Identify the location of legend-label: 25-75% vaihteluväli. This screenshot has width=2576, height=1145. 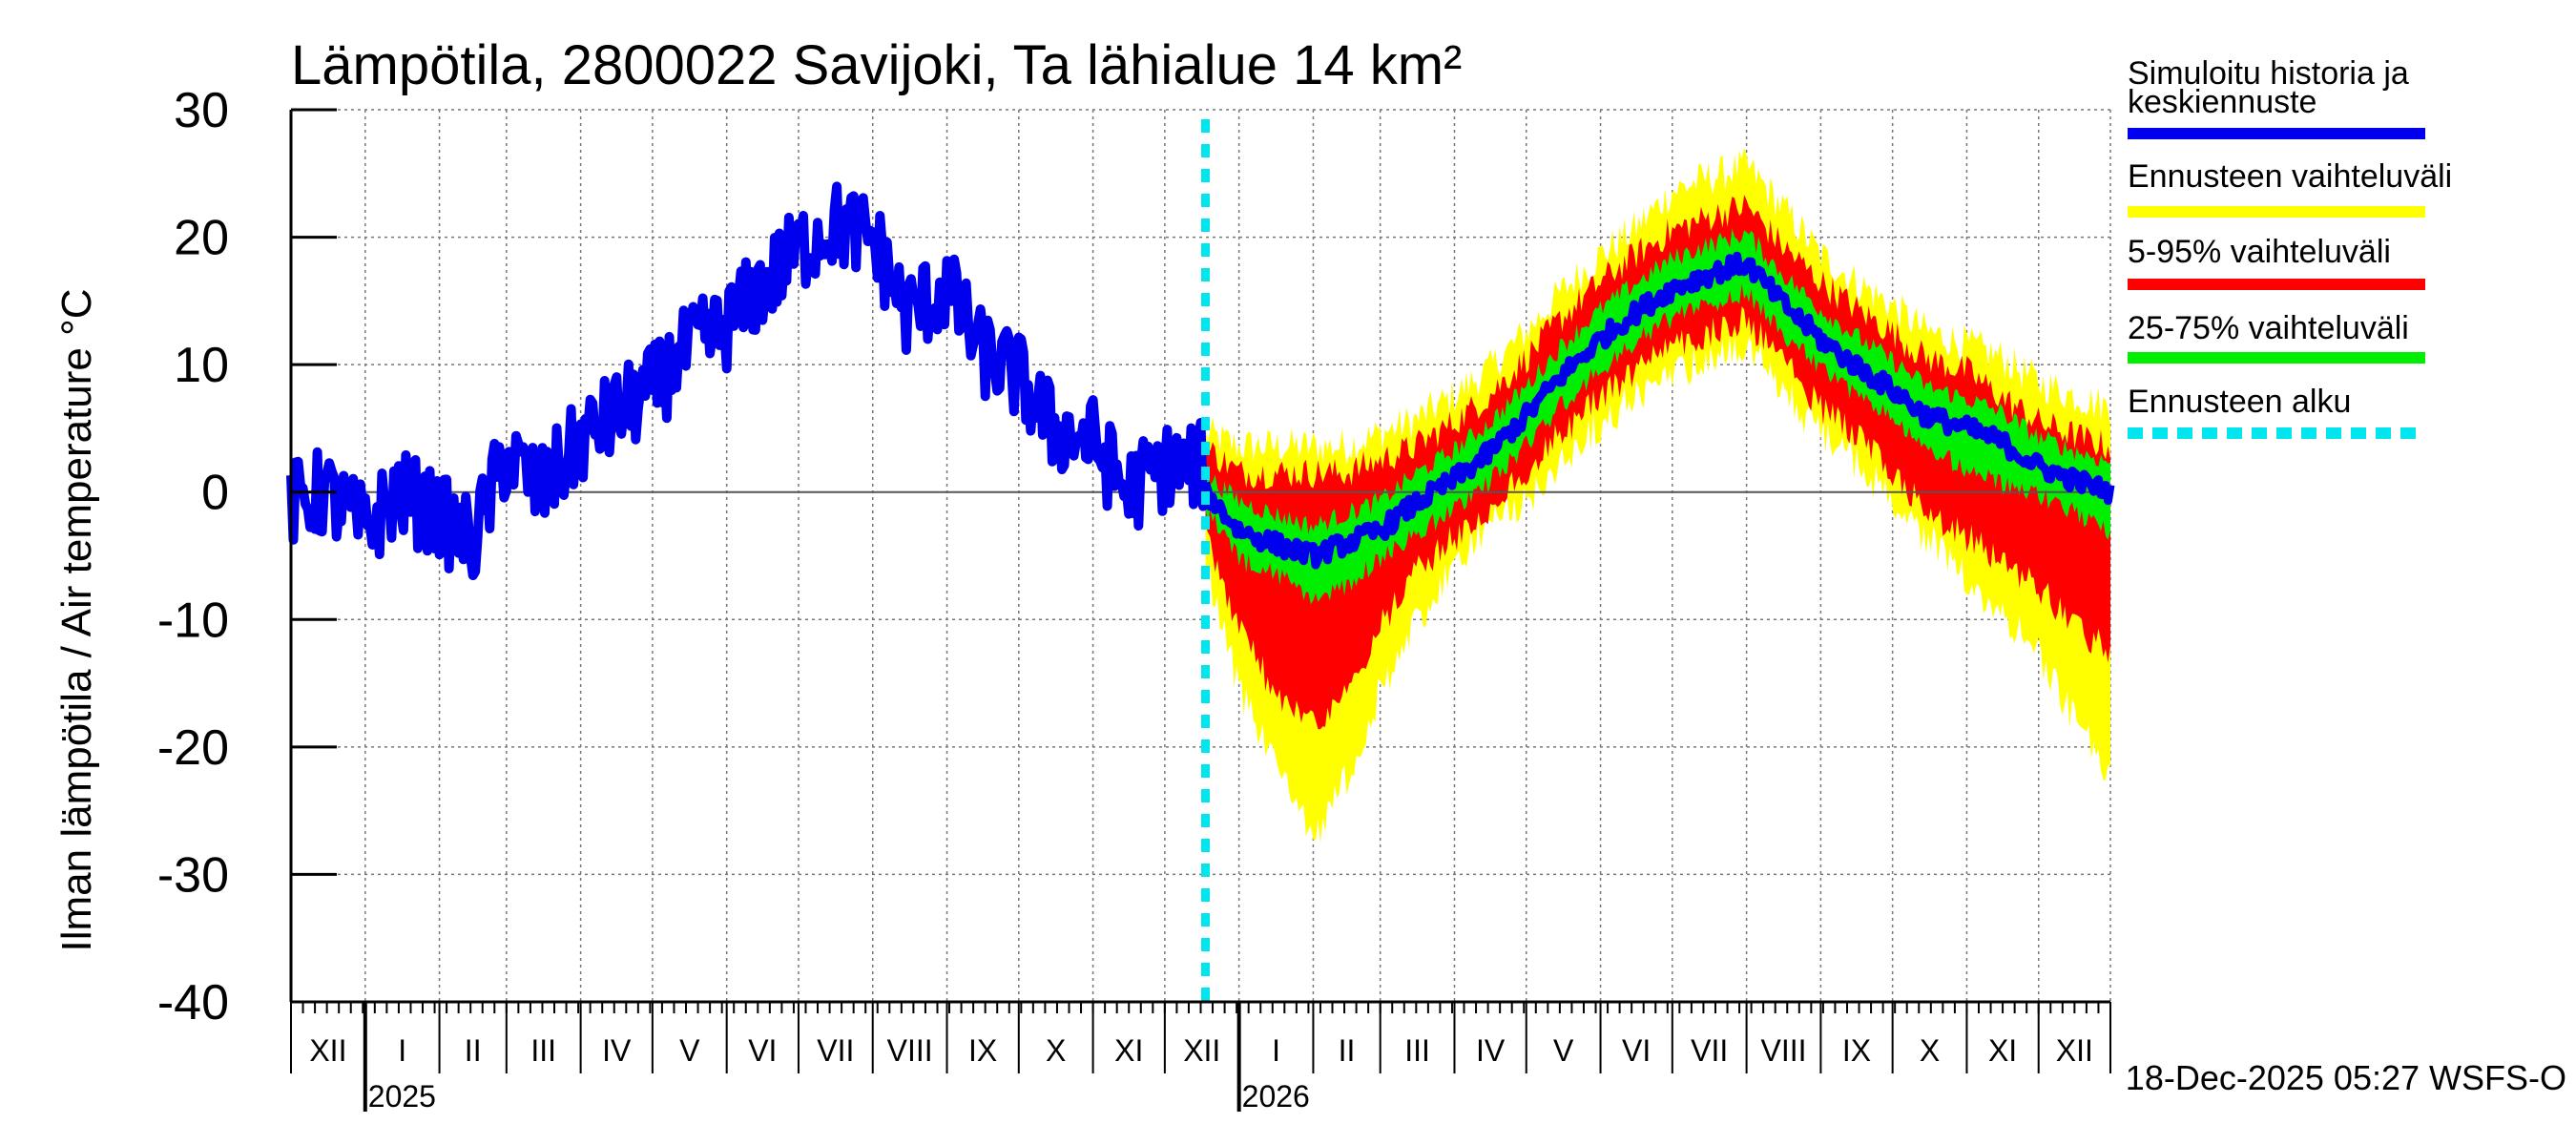
(2268, 328).